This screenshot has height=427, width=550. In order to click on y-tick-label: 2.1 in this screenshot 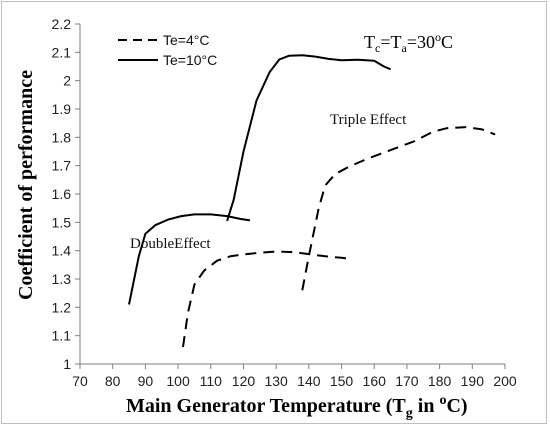, I will do `click(62, 52)`.